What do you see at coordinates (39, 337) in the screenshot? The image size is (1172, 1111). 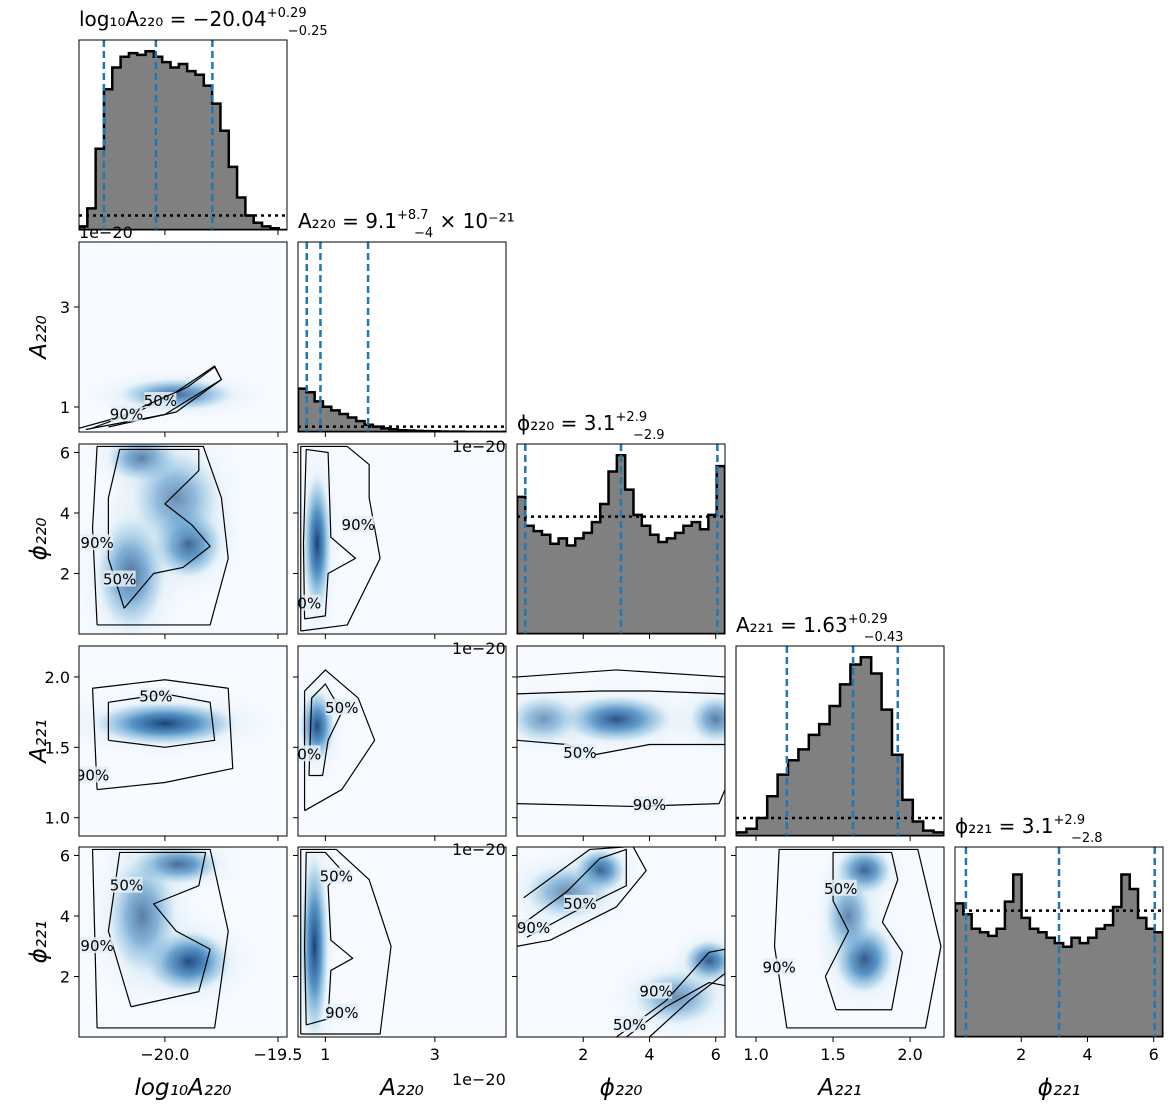 I see `y-axis-label-A220: A₂₂₀` at bounding box center [39, 337].